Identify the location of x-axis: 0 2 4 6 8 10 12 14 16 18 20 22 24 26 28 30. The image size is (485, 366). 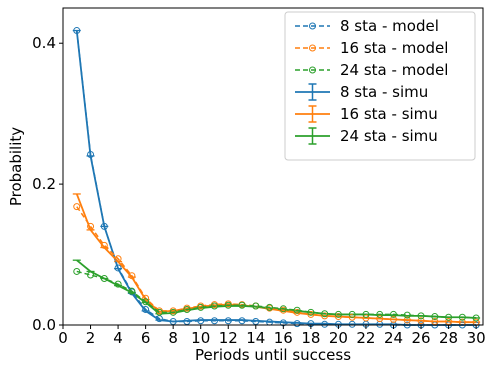
(271, 336).